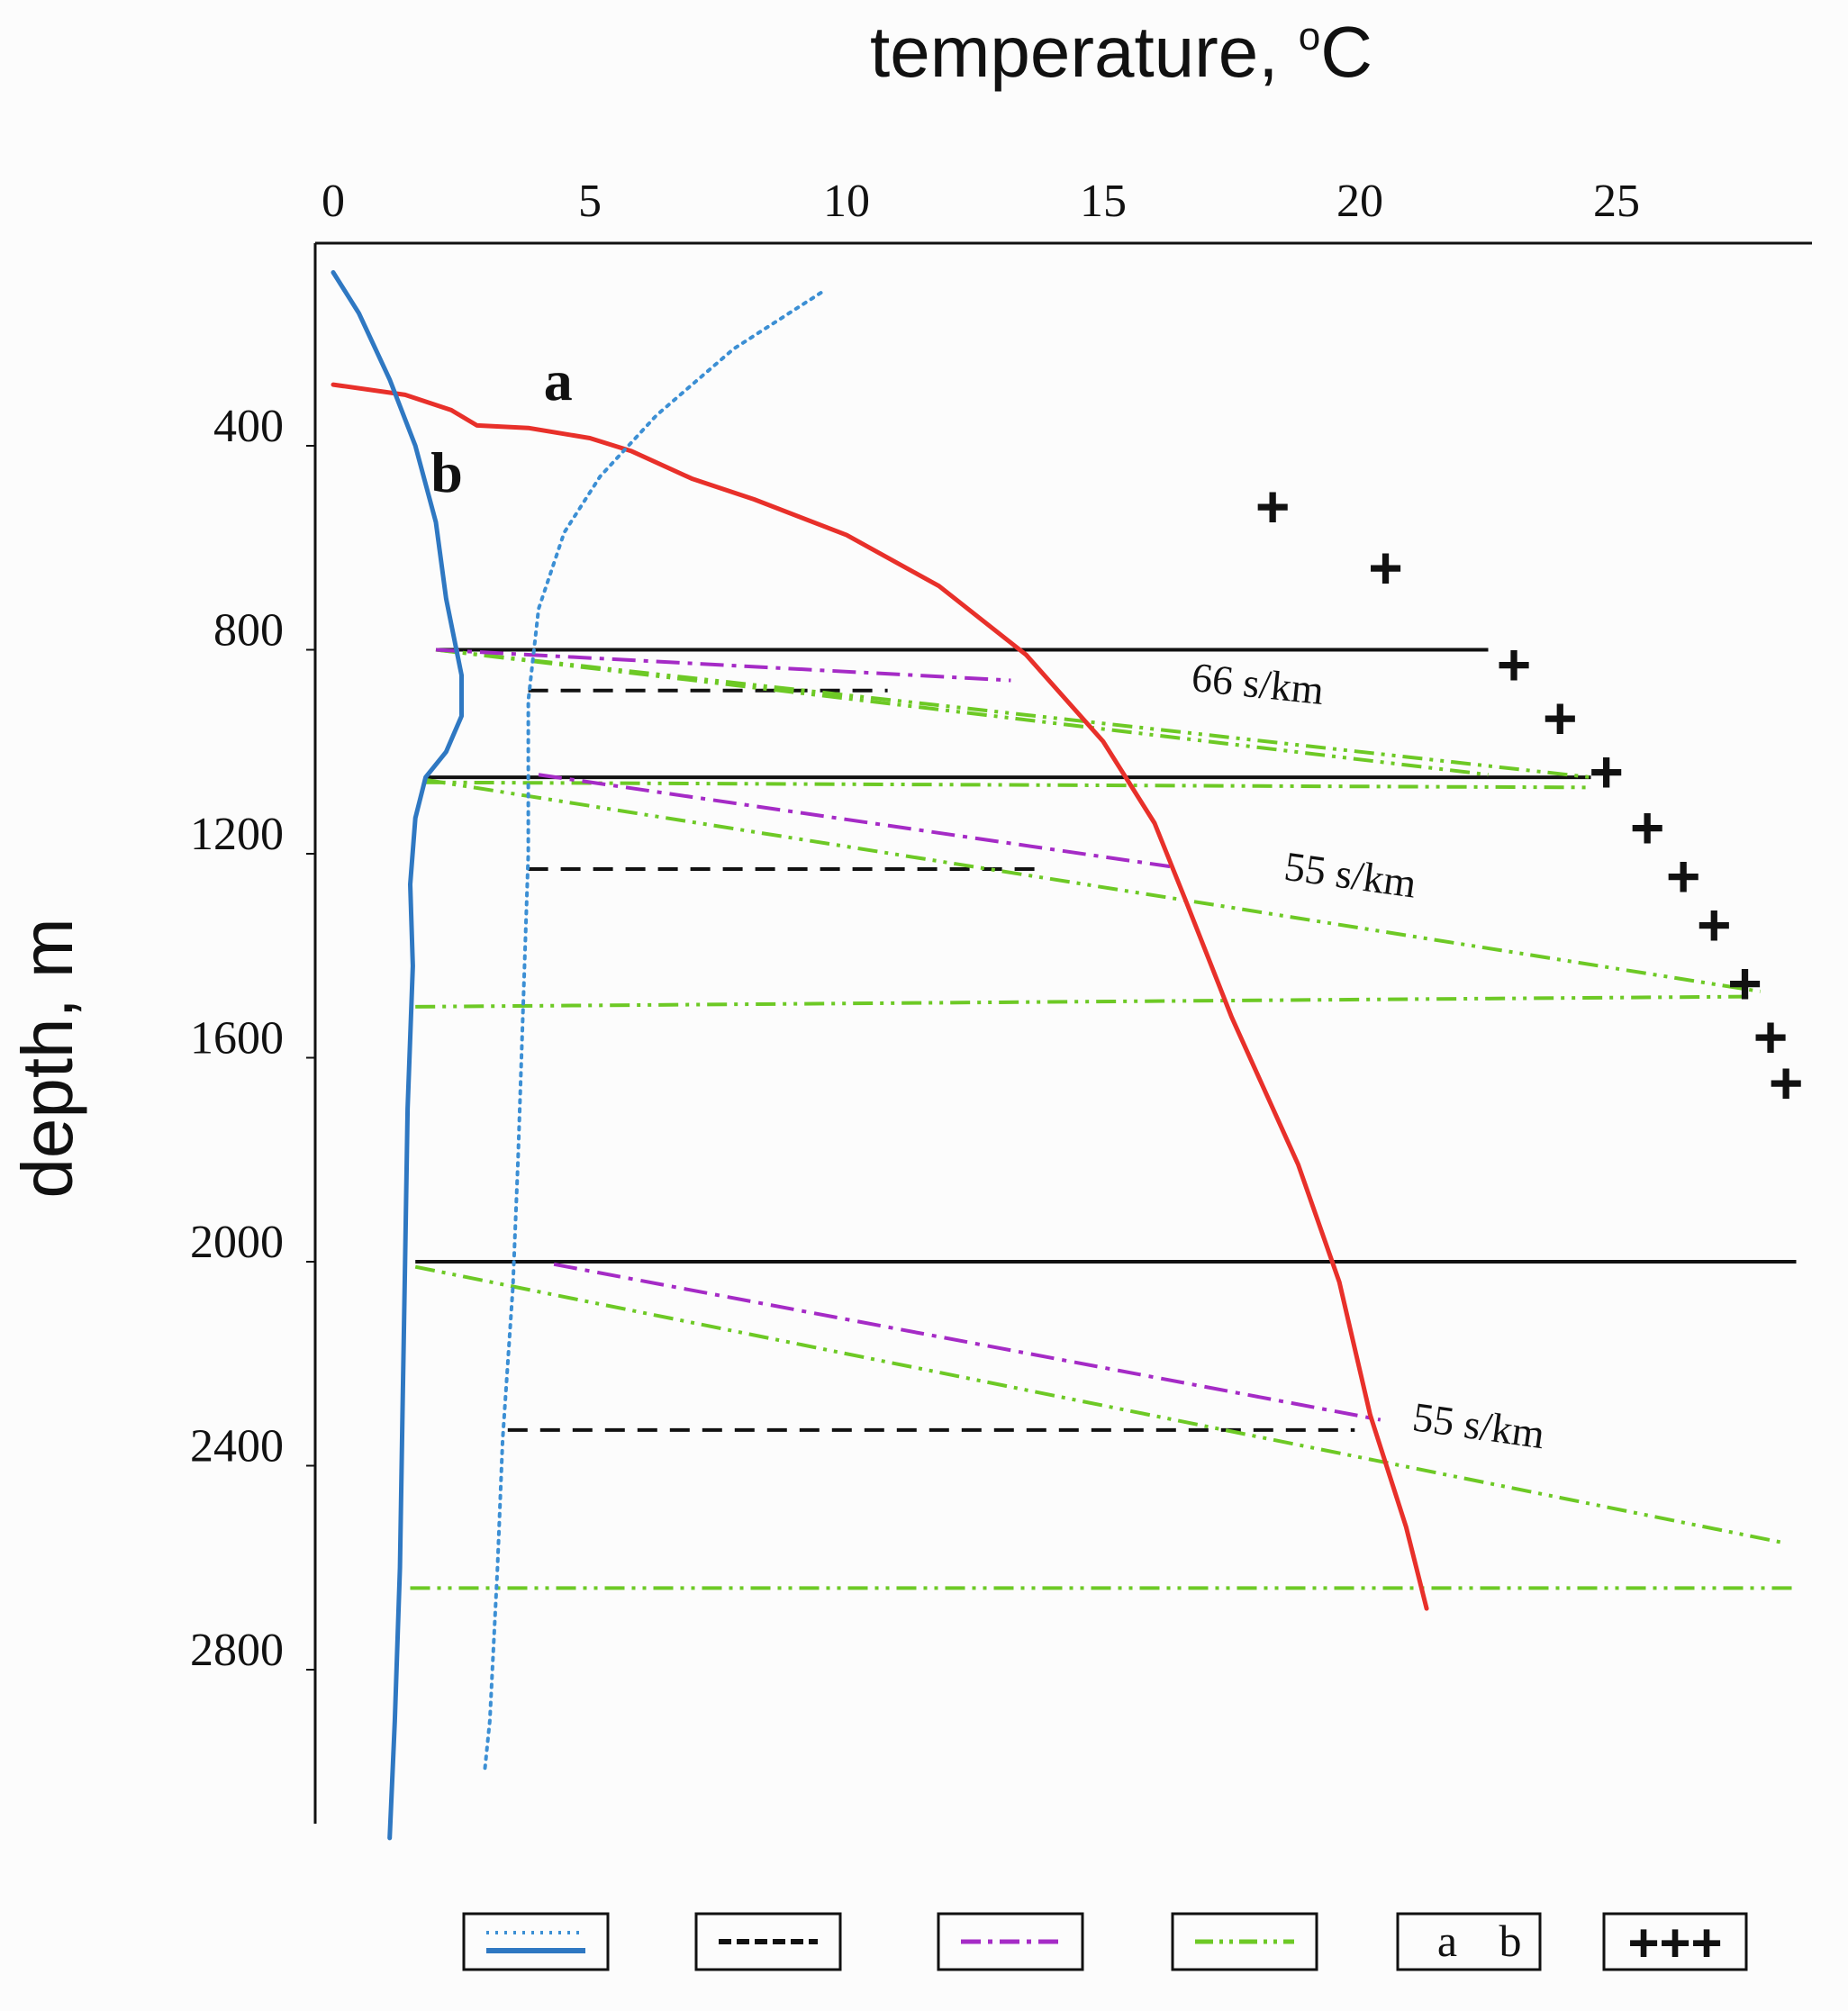 This screenshot has width=1848, height=2011. Describe the element at coordinates (237, 1446) in the screenshot. I see `y-tick-label: 2400` at that location.